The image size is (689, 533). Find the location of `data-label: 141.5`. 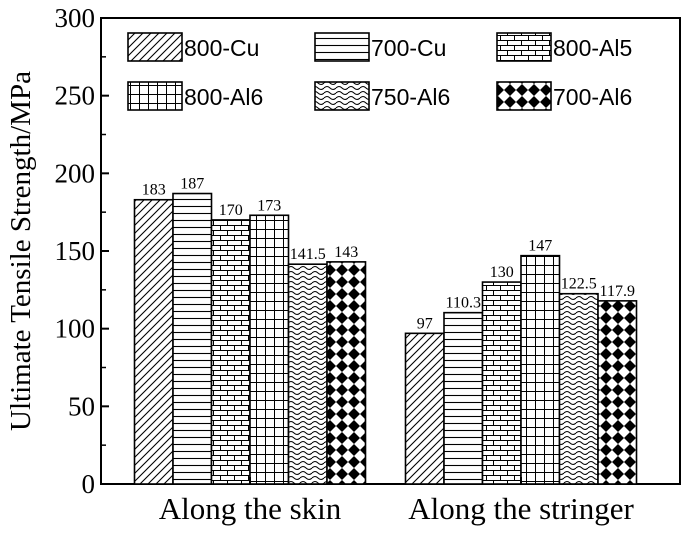

data-label: 141.5 is located at coordinates (308, 254).